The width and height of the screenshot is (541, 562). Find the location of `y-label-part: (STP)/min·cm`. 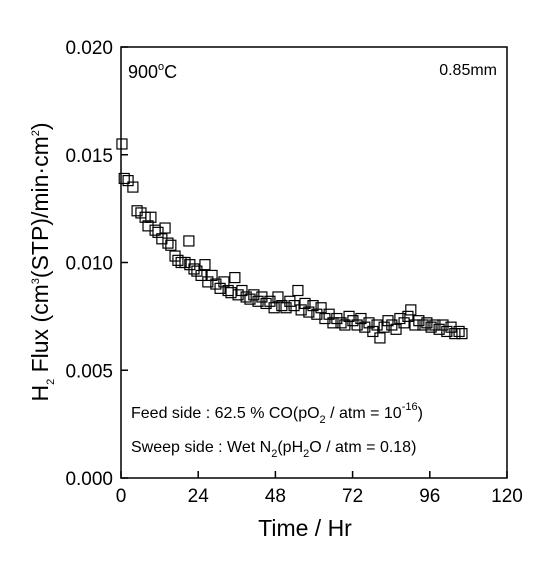

y-label-part: (STP)/min·cm is located at coordinates (40, 207).